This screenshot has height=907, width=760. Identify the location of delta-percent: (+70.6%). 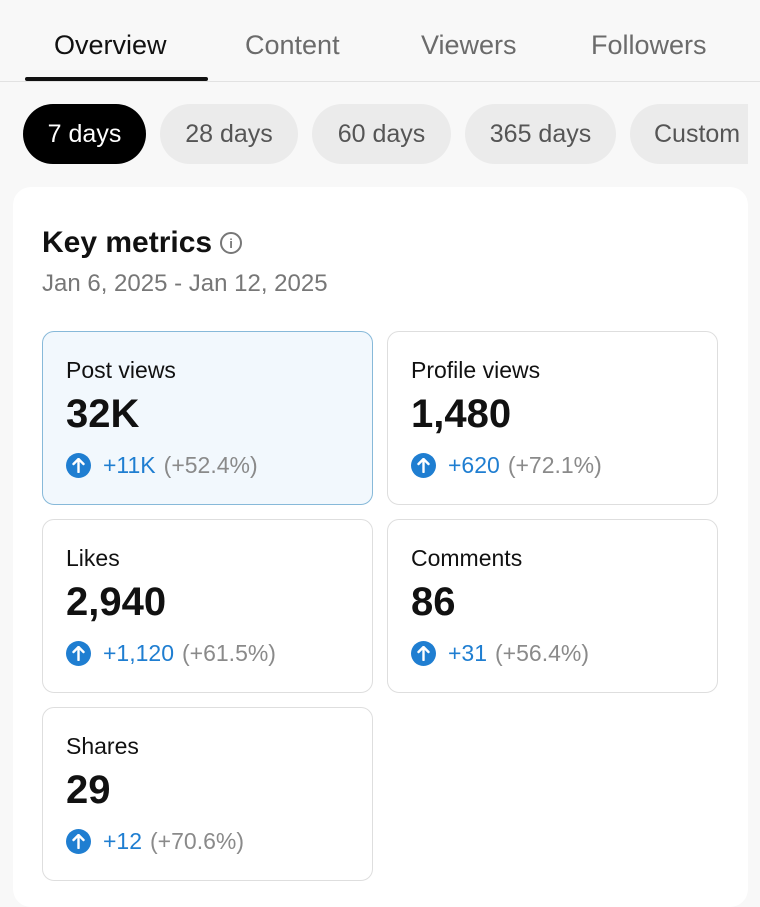
(197, 841).